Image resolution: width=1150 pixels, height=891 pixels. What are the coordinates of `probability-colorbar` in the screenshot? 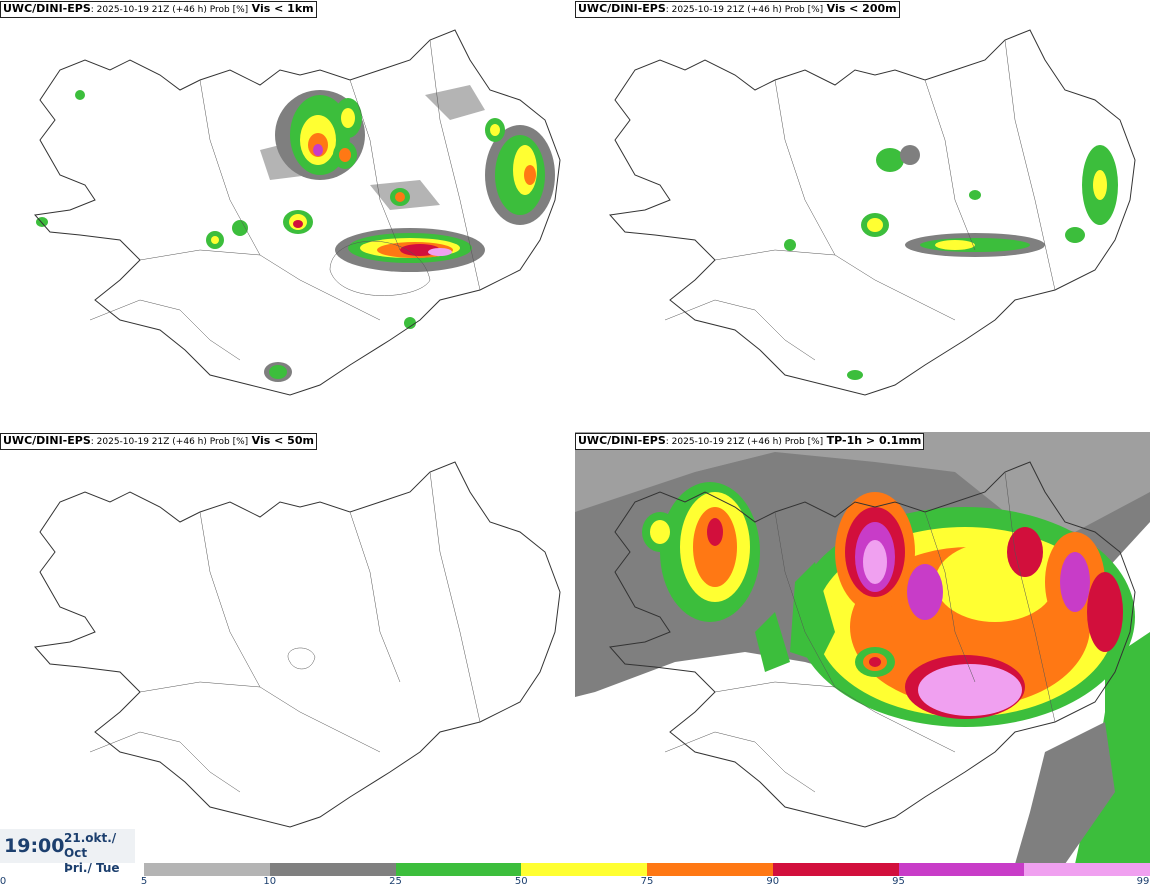 It's located at (647, 869).